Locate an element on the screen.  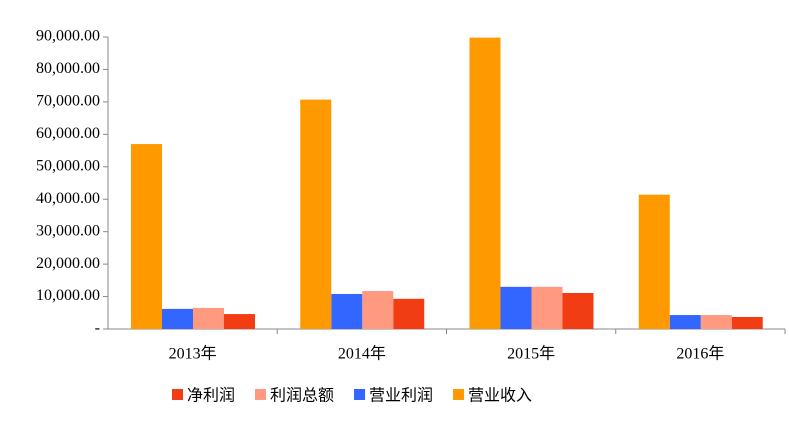
y-tick-label: - is located at coordinates (97, 328).